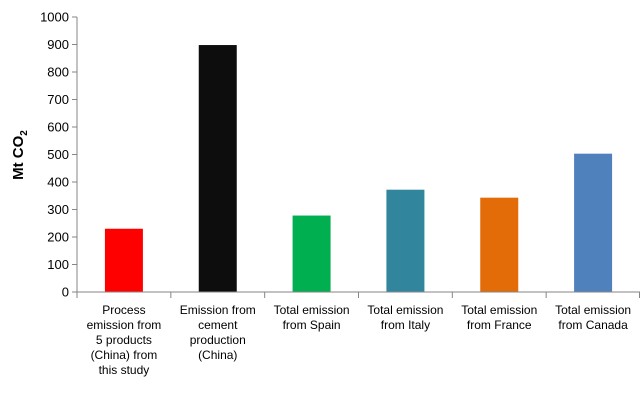 This screenshot has width=640, height=393. I want to click on y-tick-label: 400, so click(58, 182).